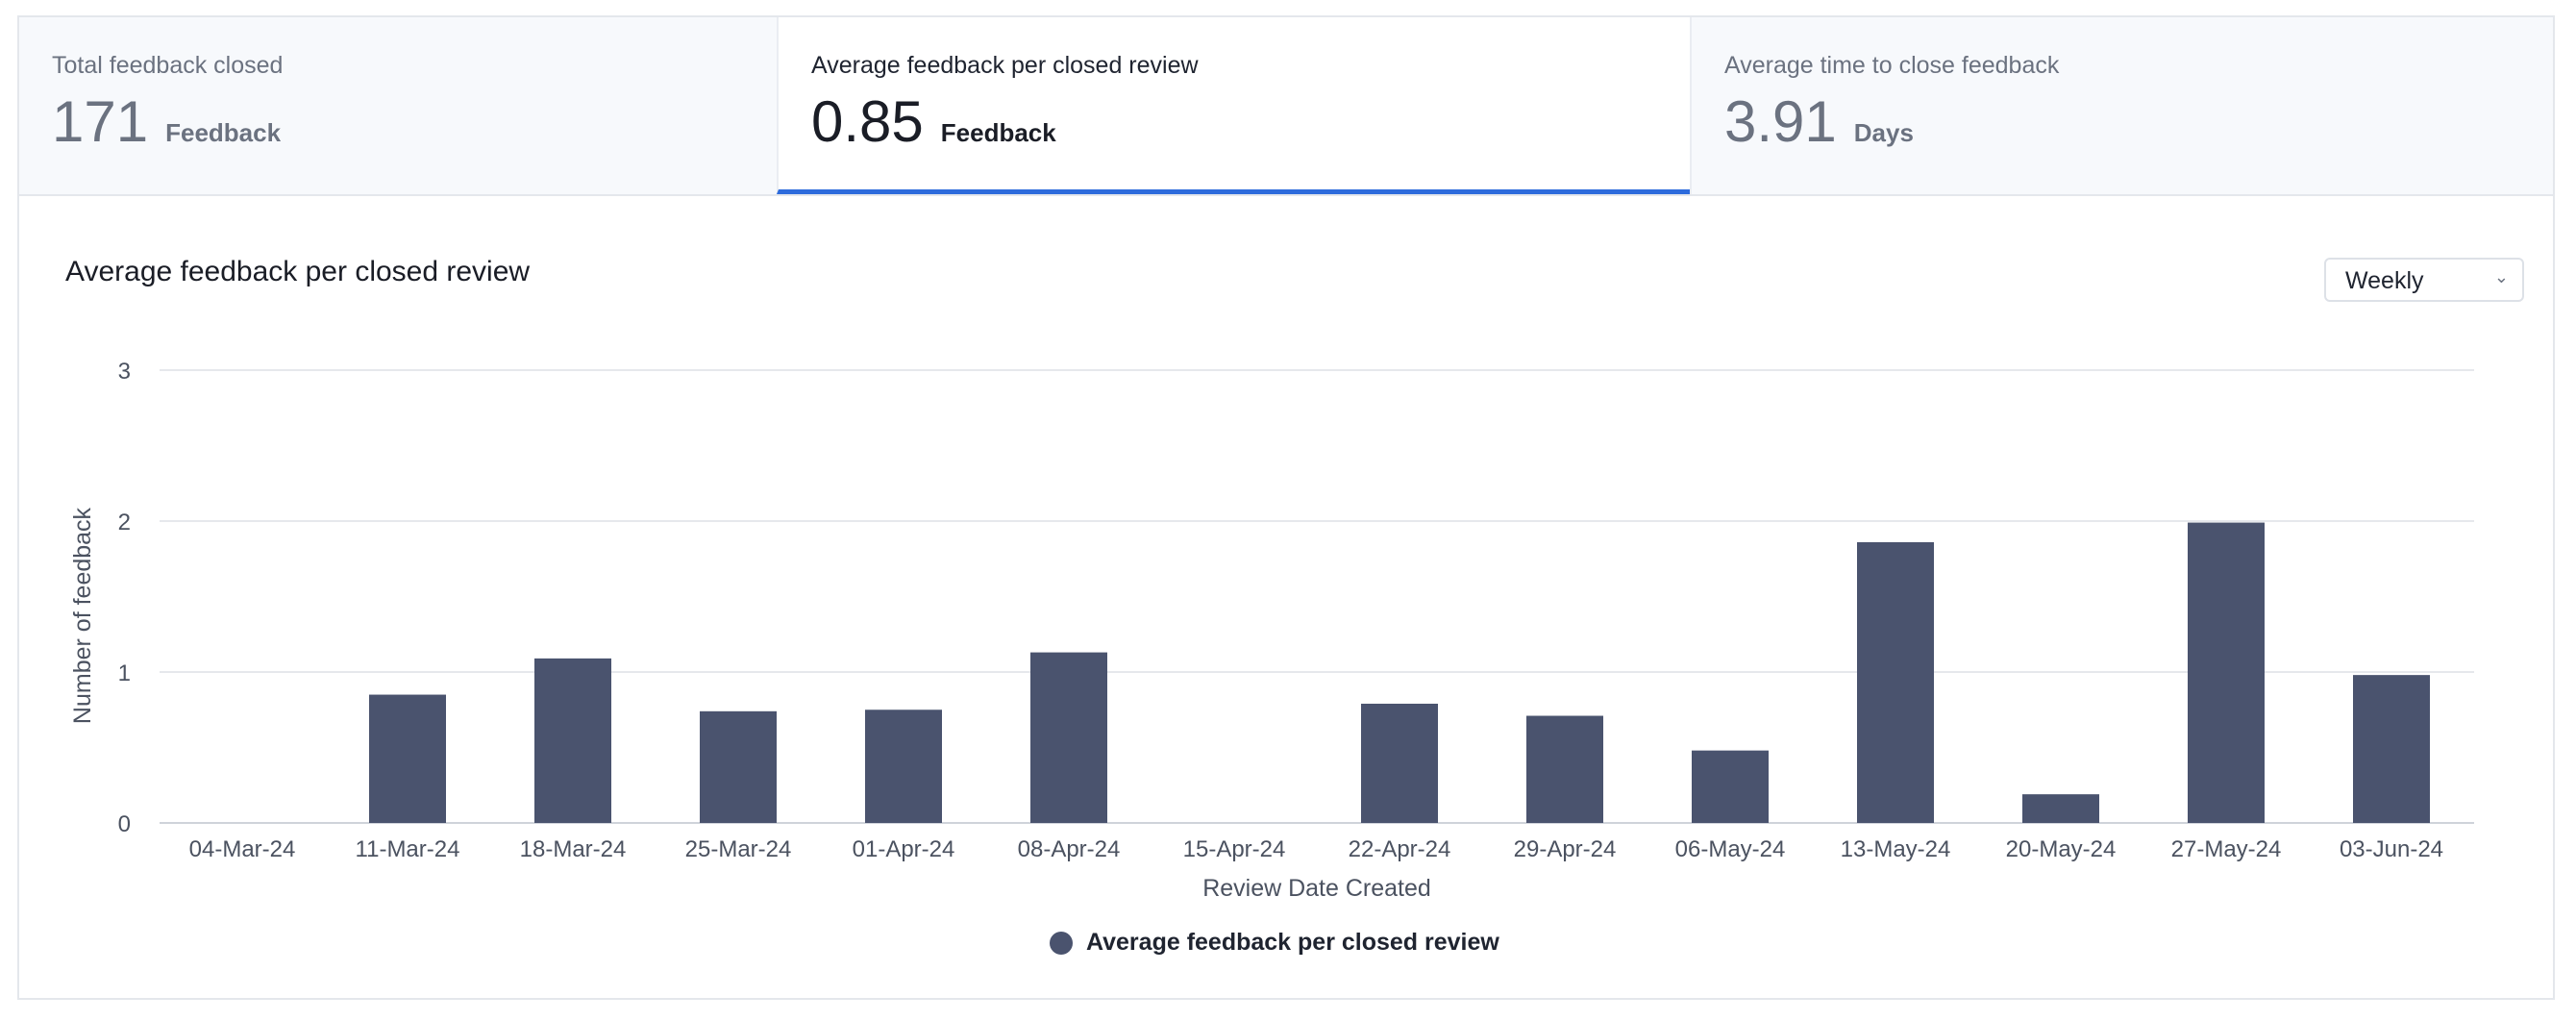  What do you see at coordinates (739, 849) in the screenshot?
I see `x-tick-label: 25-Mar-24` at bounding box center [739, 849].